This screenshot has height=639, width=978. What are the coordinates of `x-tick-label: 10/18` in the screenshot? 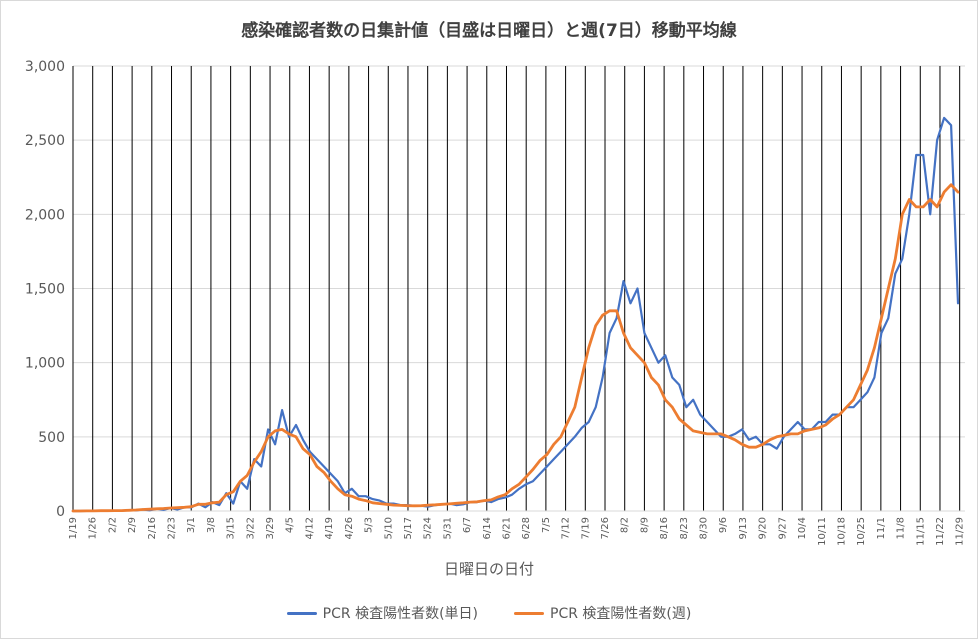 It's located at (841, 531).